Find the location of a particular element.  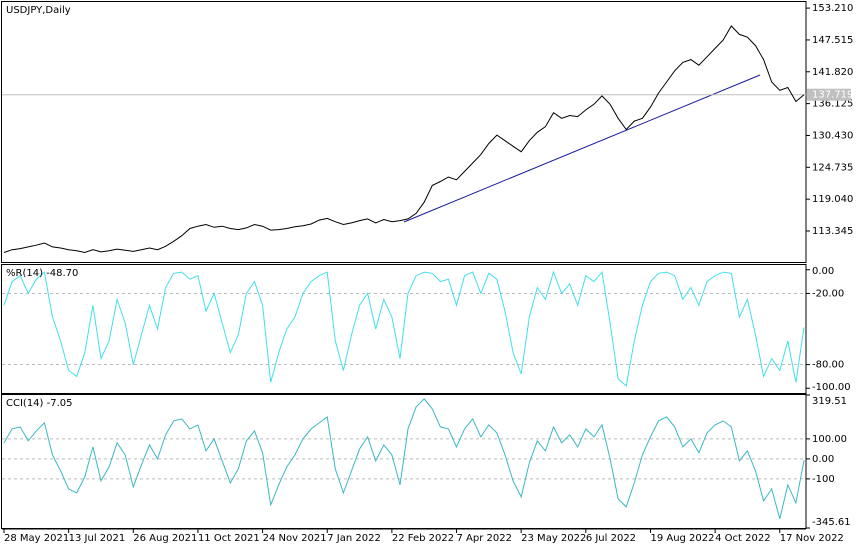

x-tick-label: 24 Nov 2021 is located at coordinates (295, 538).